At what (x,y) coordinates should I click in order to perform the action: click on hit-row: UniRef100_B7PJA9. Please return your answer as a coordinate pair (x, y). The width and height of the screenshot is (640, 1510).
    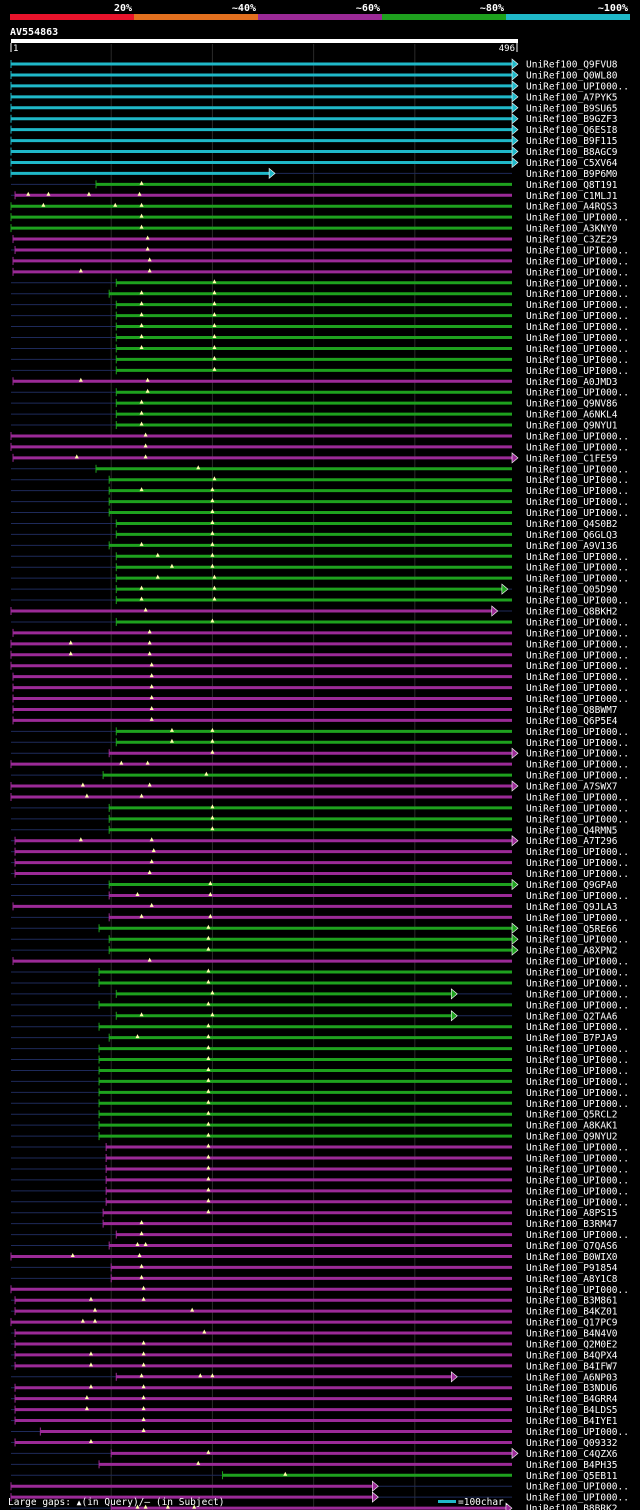
    Looking at the image, I should click on (314, 1038).